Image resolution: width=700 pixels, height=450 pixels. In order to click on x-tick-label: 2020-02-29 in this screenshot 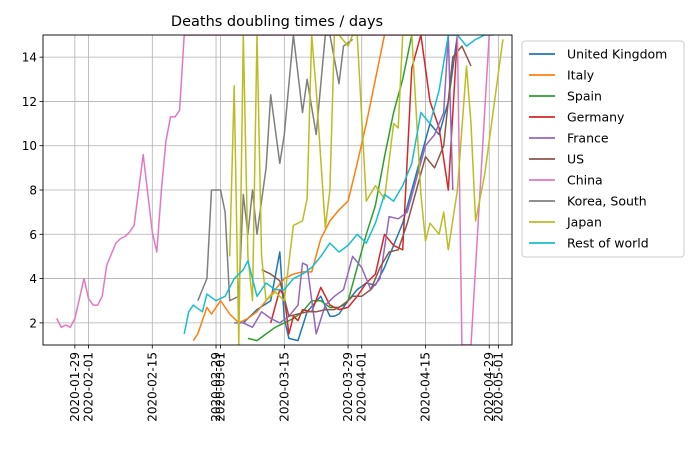, I will do `click(216, 387)`.